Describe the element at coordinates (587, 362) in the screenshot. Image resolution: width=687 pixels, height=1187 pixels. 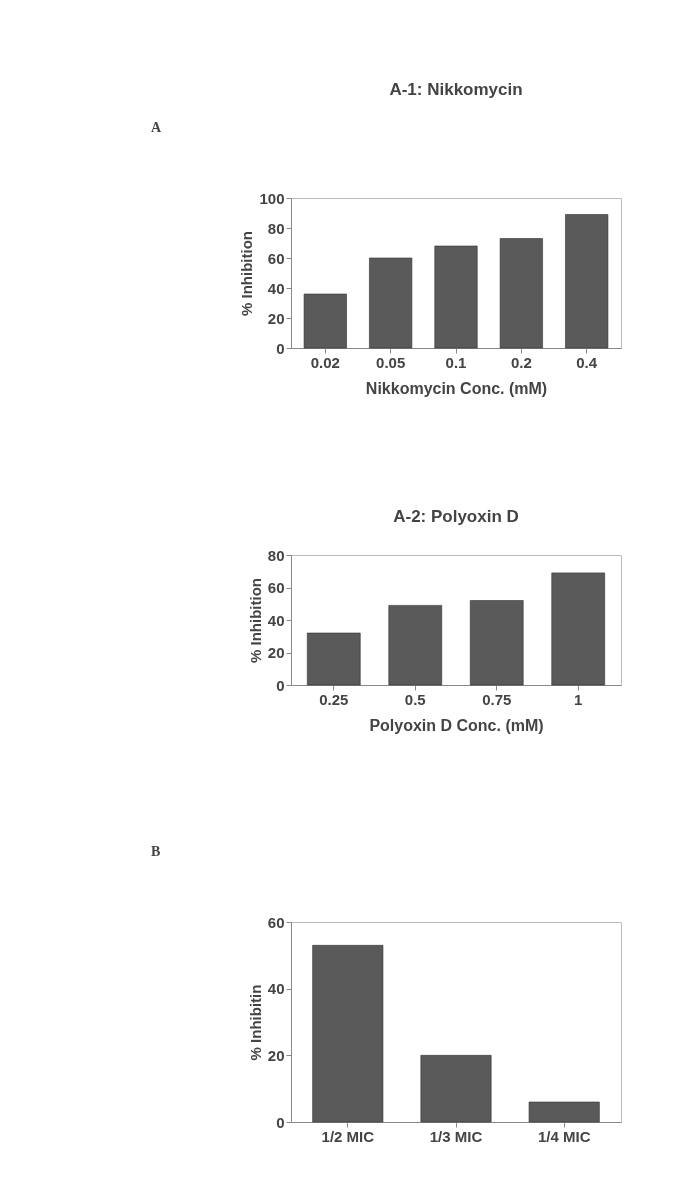
I see `x-tick-label: 0.4` at that location.